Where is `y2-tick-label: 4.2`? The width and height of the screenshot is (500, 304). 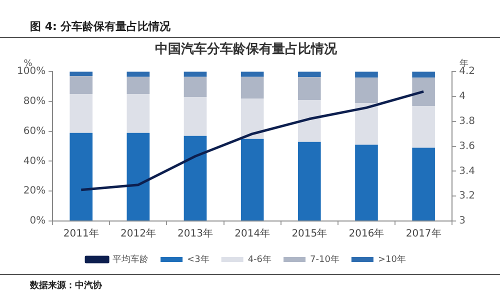
y2-tick-label: 4.2 is located at coordinates (467, 72).